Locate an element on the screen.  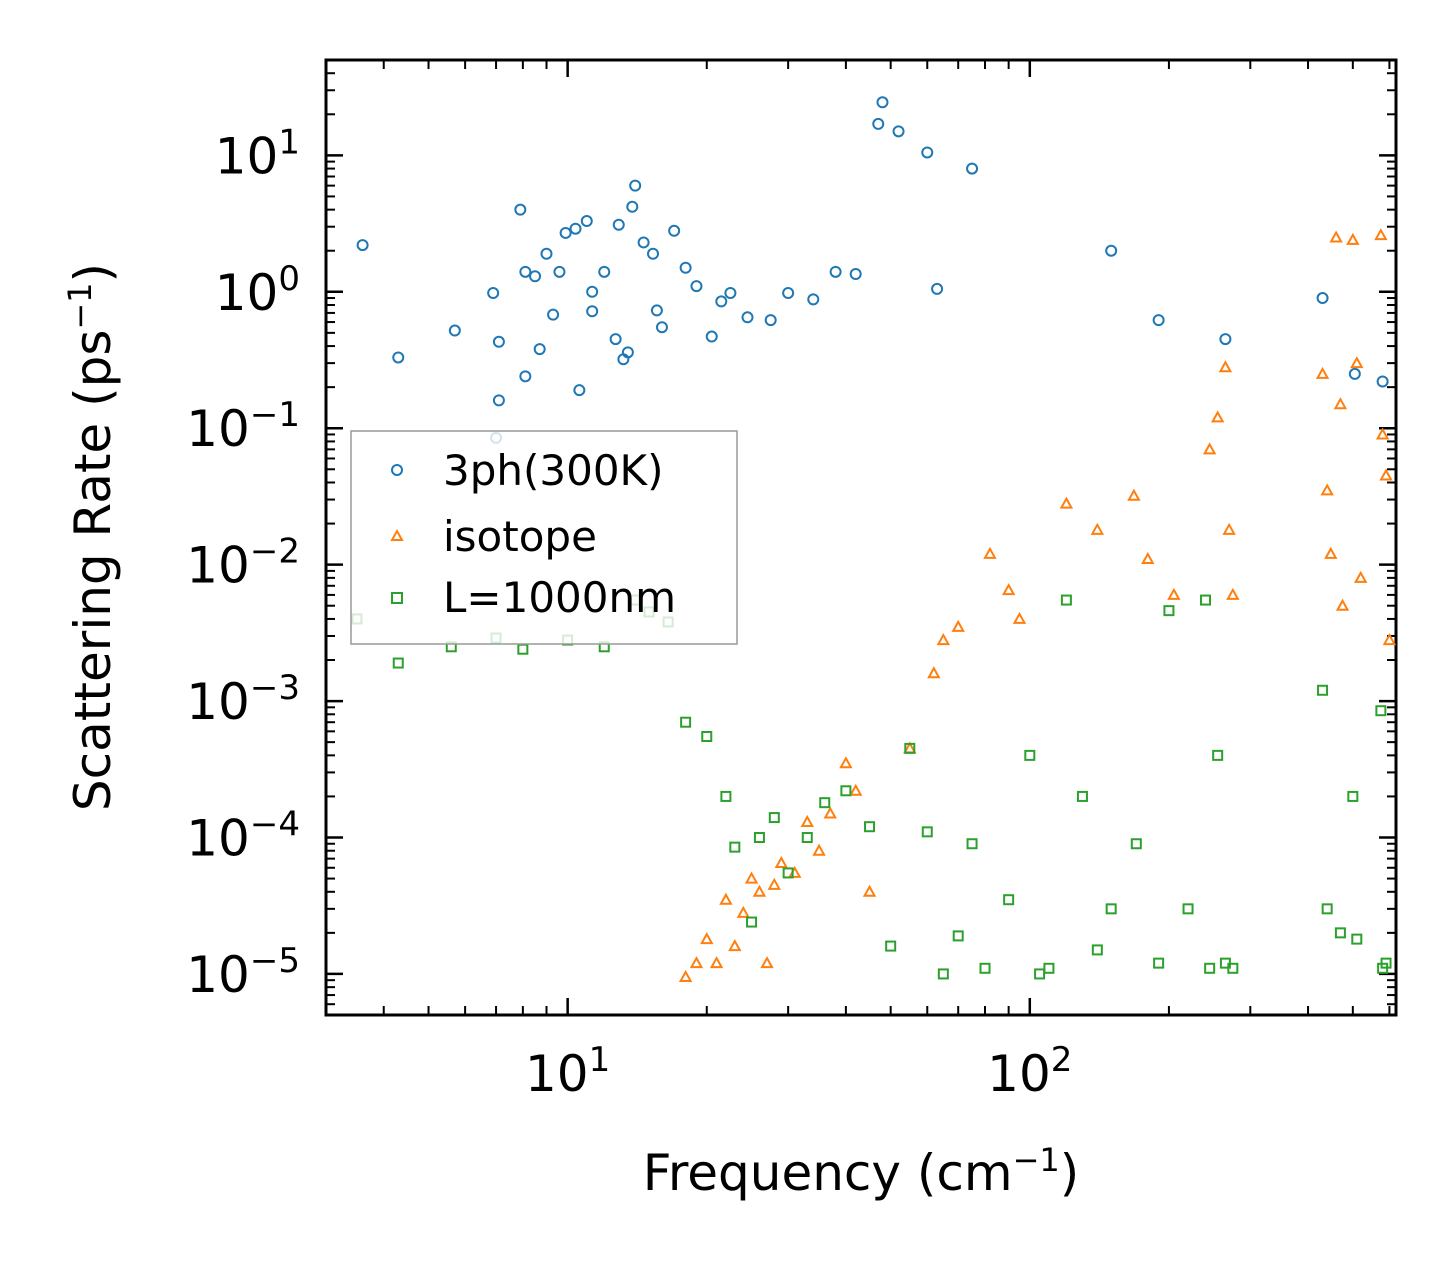
legend-entry-boundary: L=1000nm is located at coordinates (533, 597).